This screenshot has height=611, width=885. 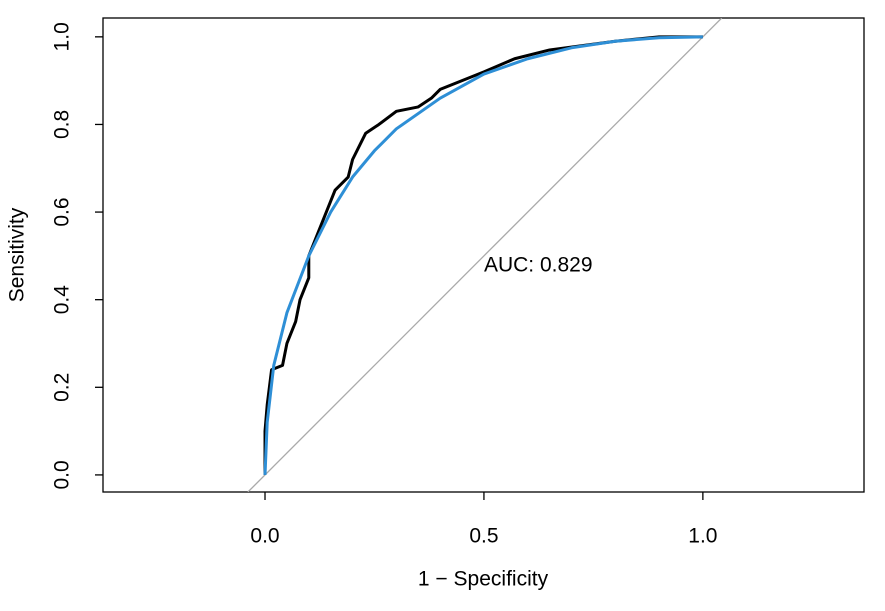 I want to click on y-tick-label: 1.0, so click(x=62, y=36).